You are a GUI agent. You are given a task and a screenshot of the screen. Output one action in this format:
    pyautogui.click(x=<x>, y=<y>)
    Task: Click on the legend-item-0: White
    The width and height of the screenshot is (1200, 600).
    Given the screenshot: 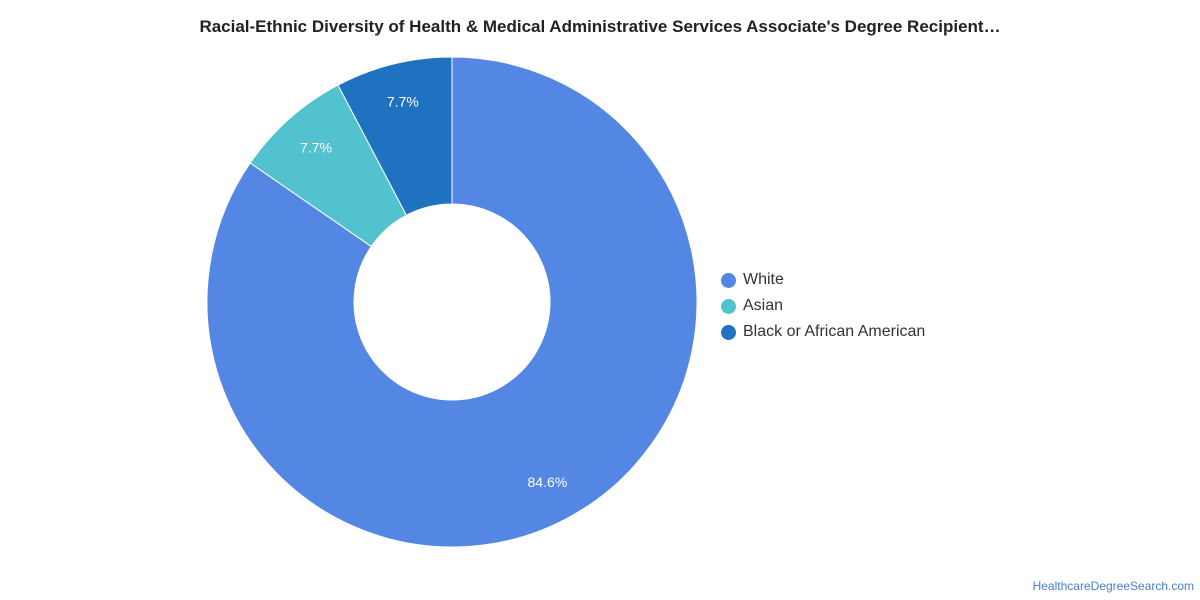 What is the action you would take?
    pyautogui.click(x=823, y=280)
    